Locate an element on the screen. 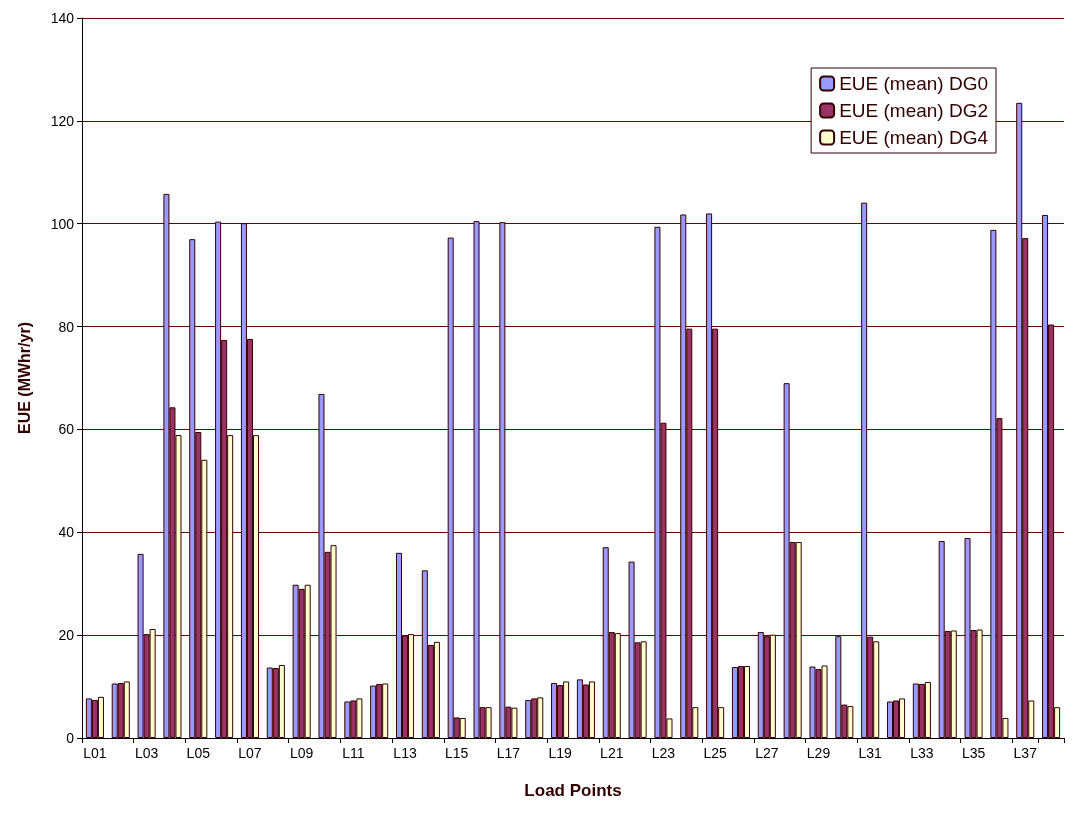 The width and height of the screenshot is (1077, 821). x-tick-label: L03 is located at coordinates (146, 753).